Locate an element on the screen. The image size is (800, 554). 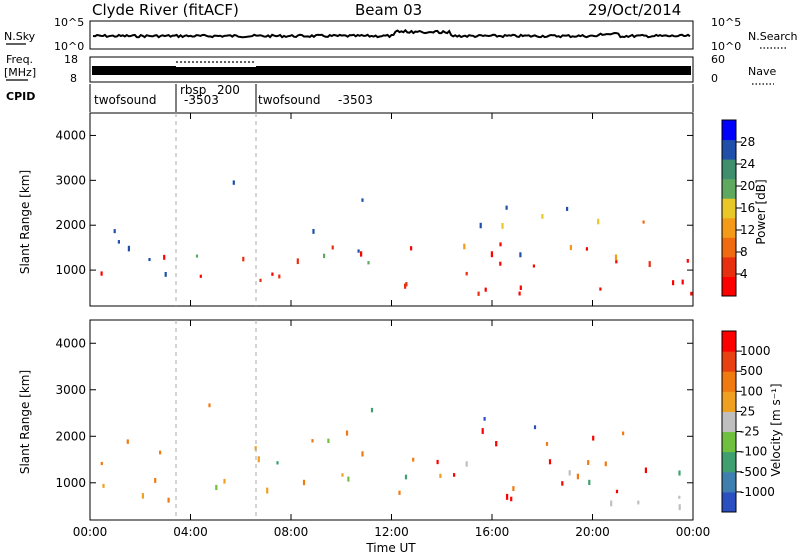
noise-panel-frame is located at coordinates (391, 35).